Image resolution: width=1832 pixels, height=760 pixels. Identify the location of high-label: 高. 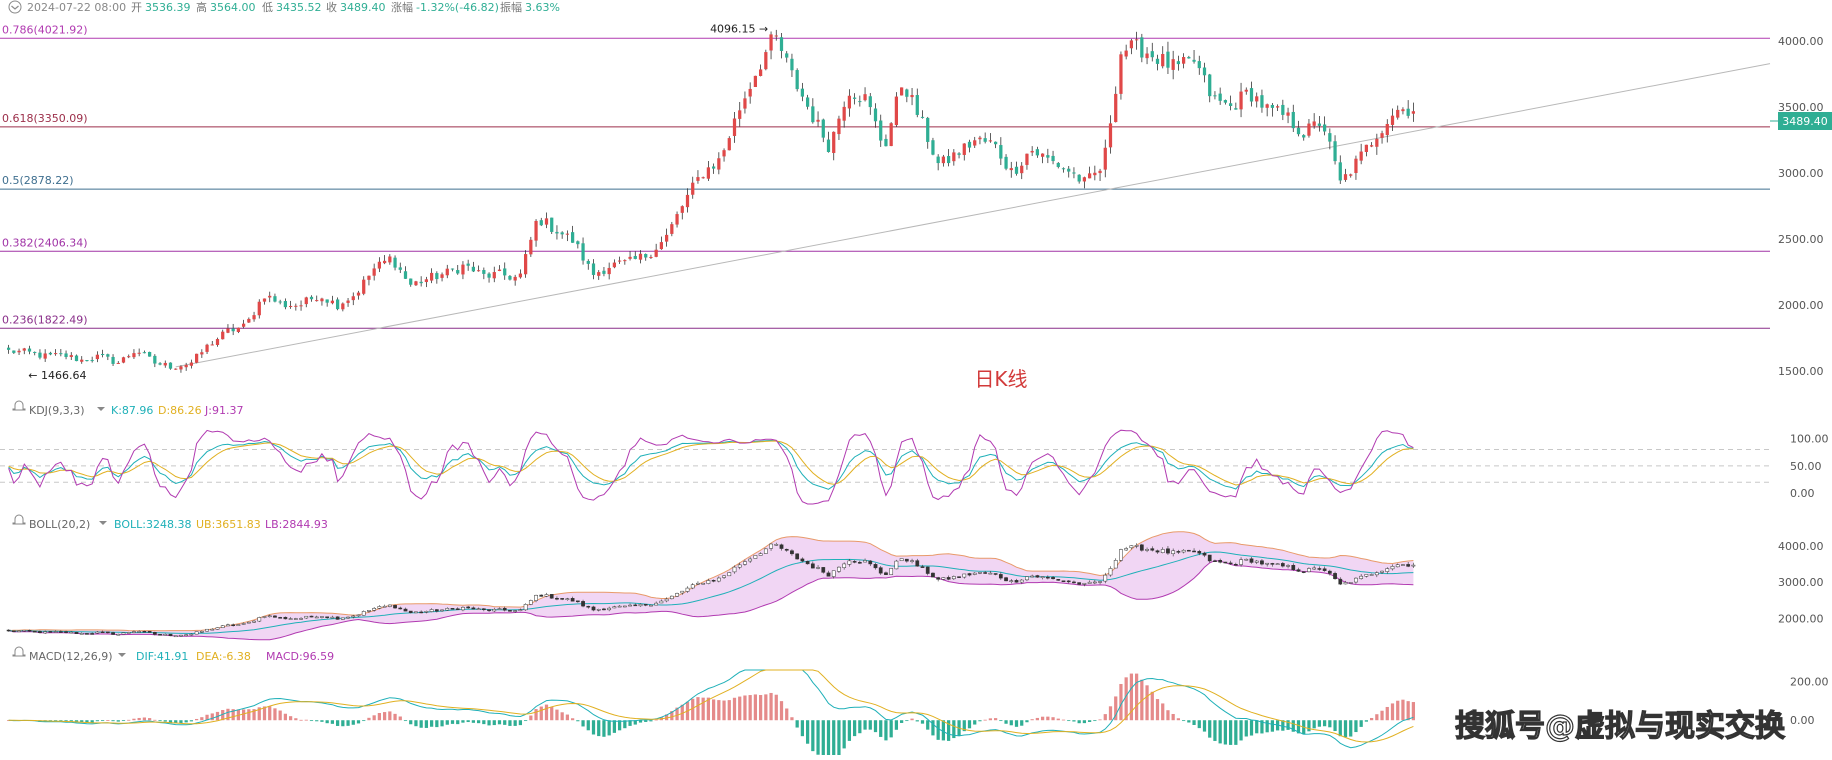
(201, 7).